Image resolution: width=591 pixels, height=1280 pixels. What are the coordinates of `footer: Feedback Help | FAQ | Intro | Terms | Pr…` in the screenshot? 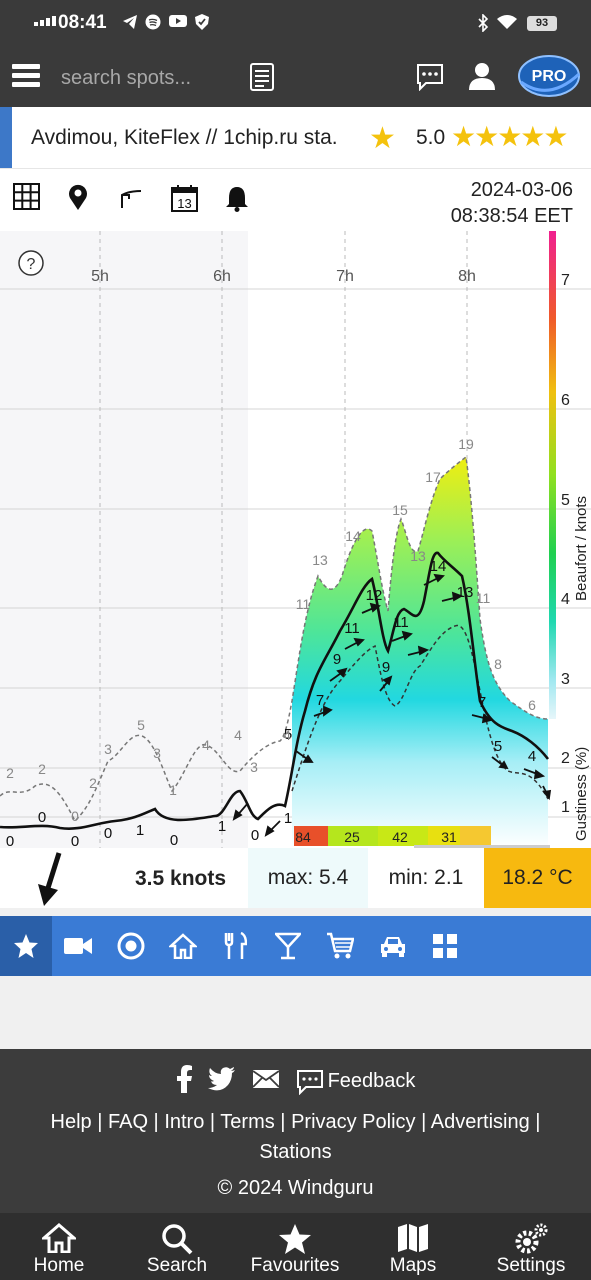 It's located at (295, 1131).